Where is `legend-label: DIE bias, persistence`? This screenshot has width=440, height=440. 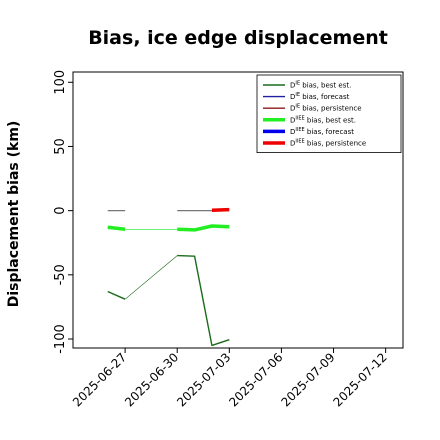 legend-label: DIE bias, persistence is located at coordinates (326, 108).